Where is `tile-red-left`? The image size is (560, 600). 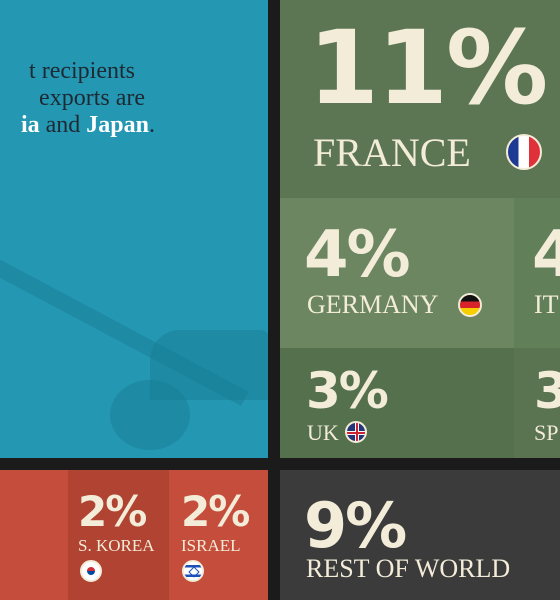
tile-red-left is located at coordinates (34, 535).